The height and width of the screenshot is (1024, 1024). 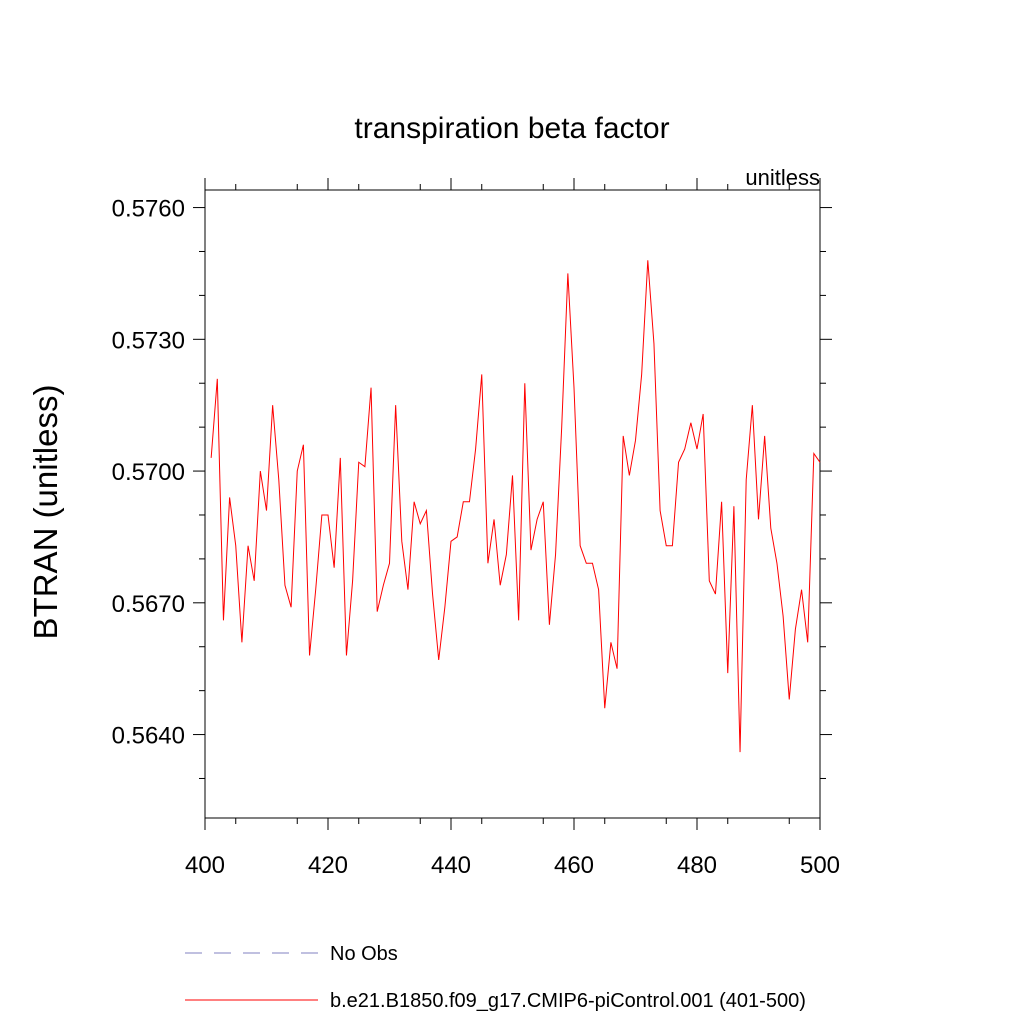 I want to click on x-tick-label: 460, so click(x=574, y=865).